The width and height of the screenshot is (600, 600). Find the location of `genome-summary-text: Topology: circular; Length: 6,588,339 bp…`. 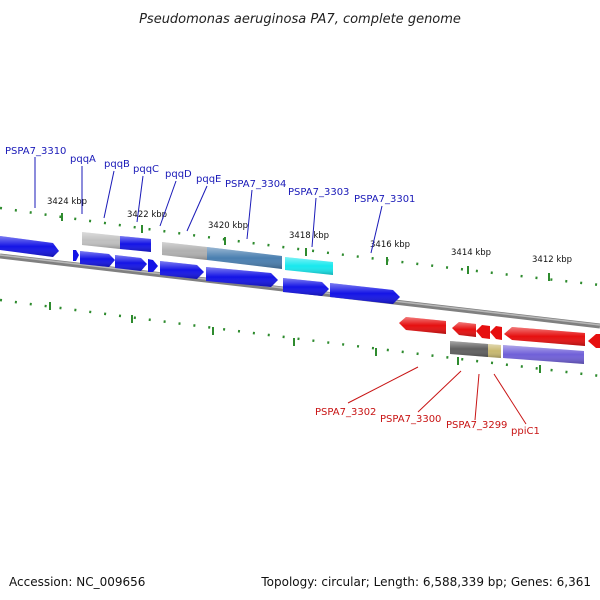

genome-summary-text: Topology: circular; Length: 6,588,339 bp… is located at coordinates (425, 582).